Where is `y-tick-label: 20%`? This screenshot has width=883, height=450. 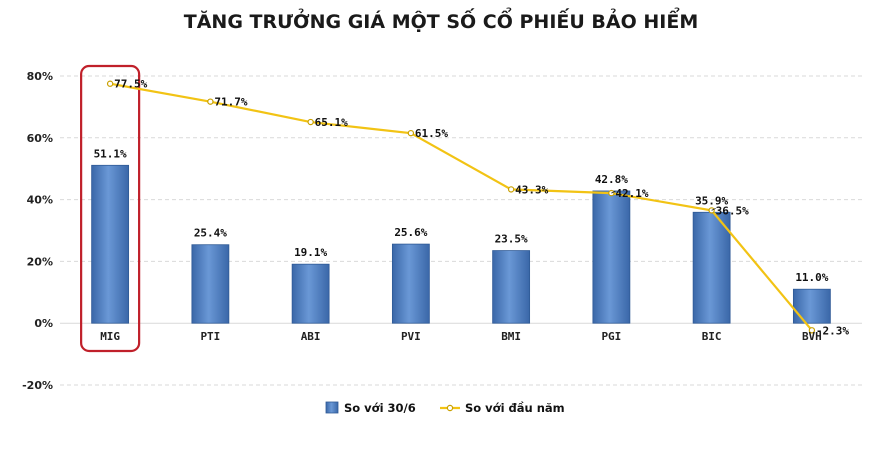 y-tick-label: 20% is located at coordinates (40, 261).